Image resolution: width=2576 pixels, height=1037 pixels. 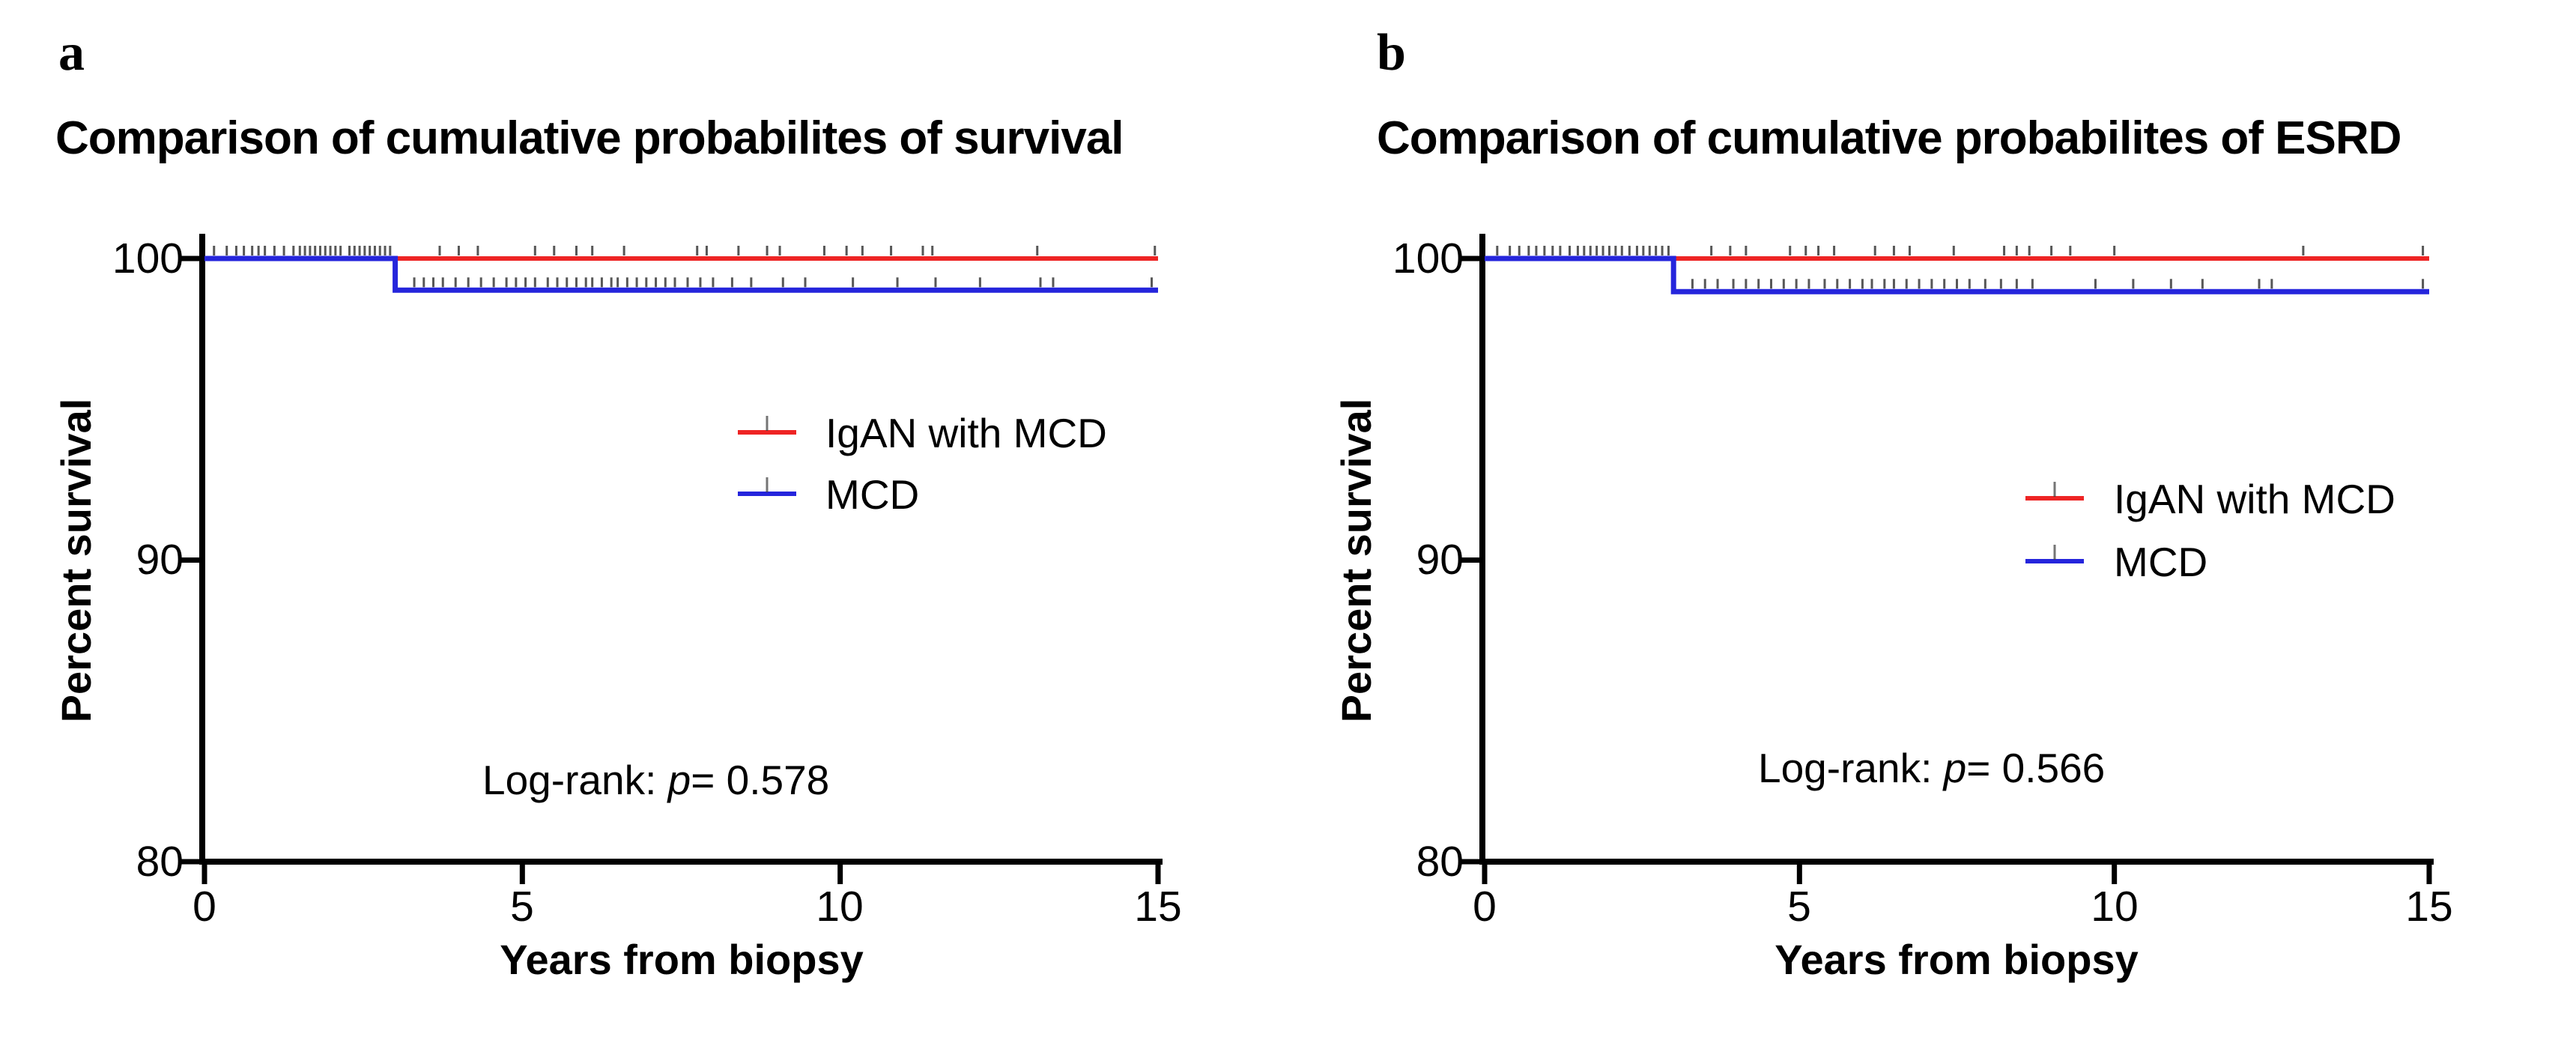 I want to click on panel-b-xlabel: Years from biopsy, so click(x=1957, y=960).